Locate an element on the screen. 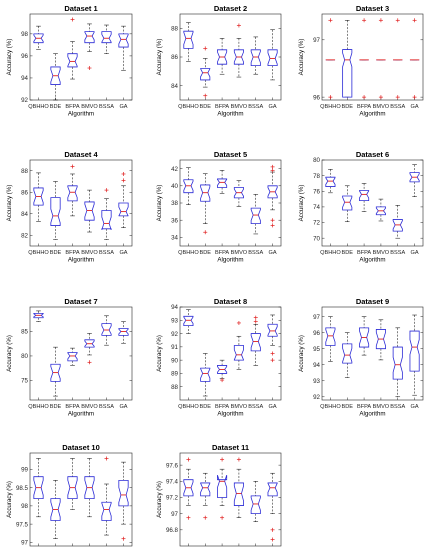  y-tick-label: 82 is located at coordinates (24, 235).